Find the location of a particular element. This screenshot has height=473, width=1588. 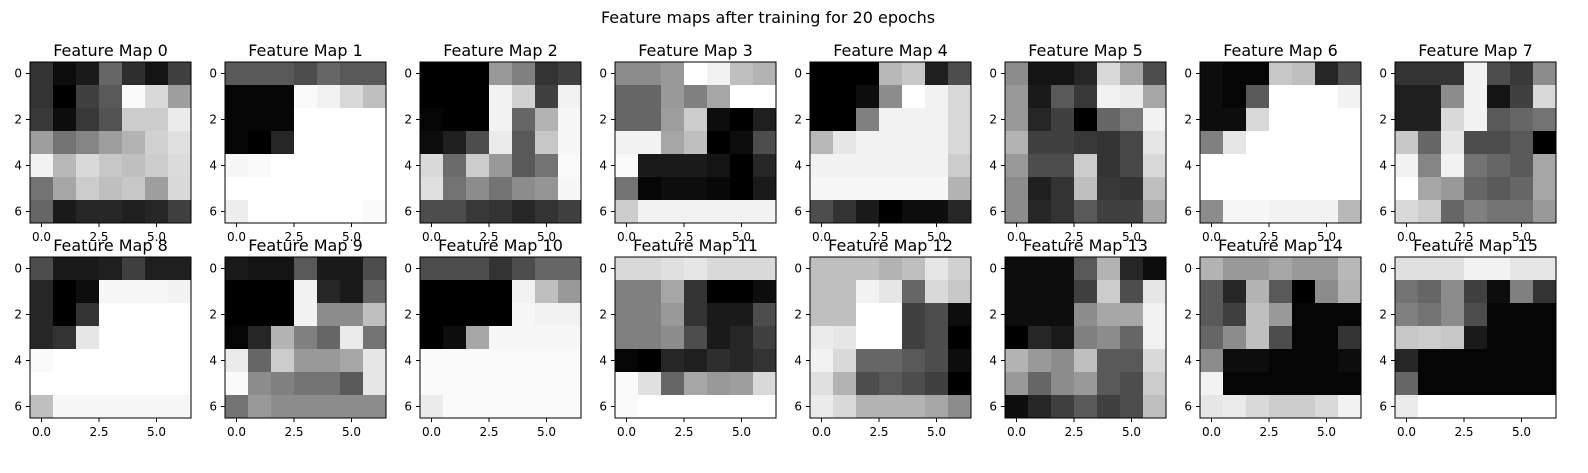

y-tick-label: 0 is located at coordinates (993, 74).